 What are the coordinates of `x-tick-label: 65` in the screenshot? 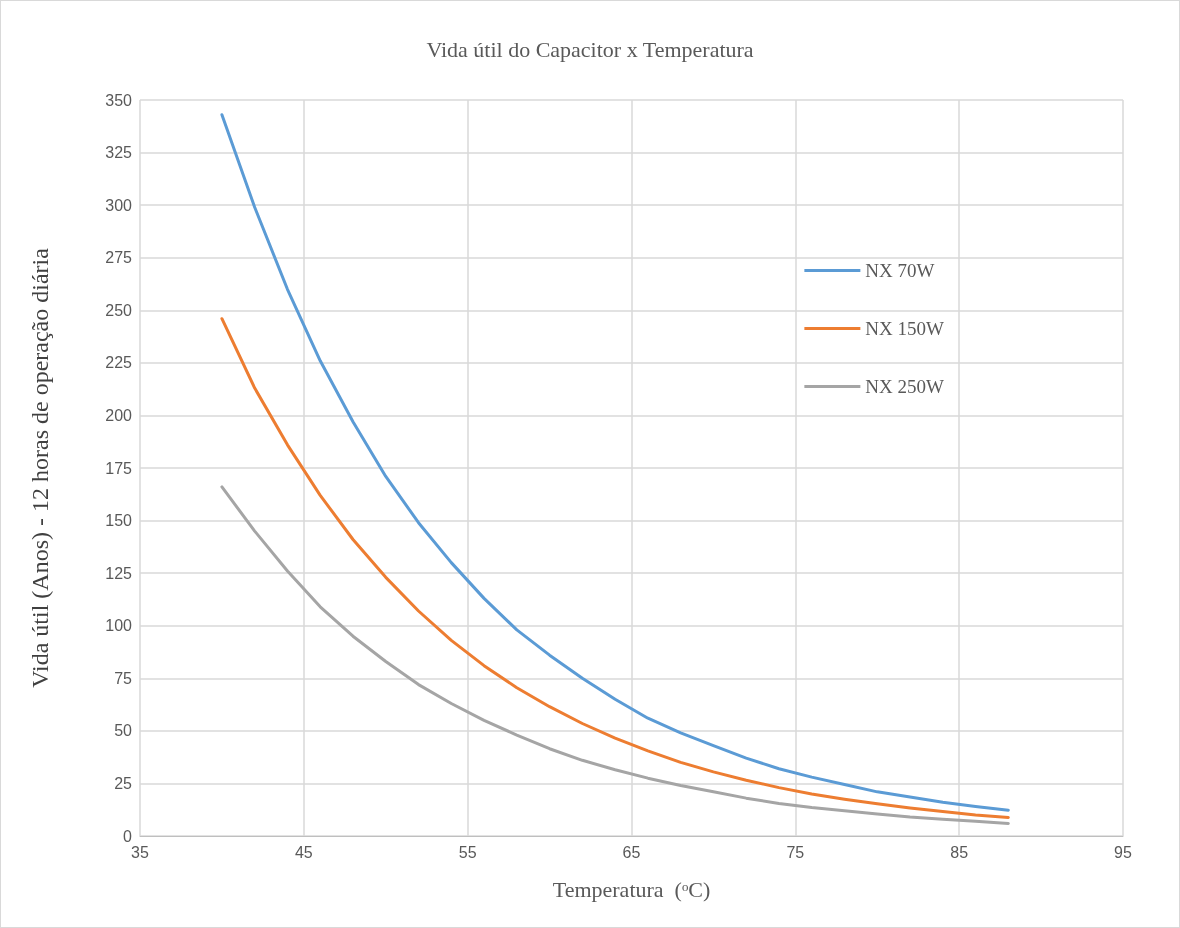 It's located at (631, 852).